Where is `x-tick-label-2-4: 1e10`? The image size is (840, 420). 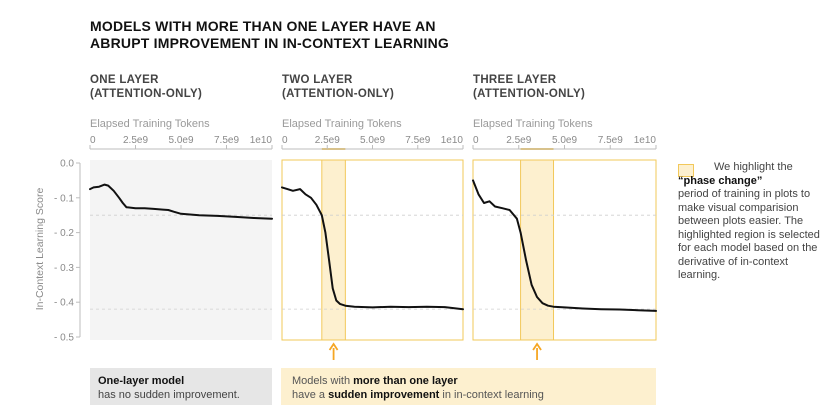
x-tick-label-2-4: 1e10 is located at coordinates (645, 140).